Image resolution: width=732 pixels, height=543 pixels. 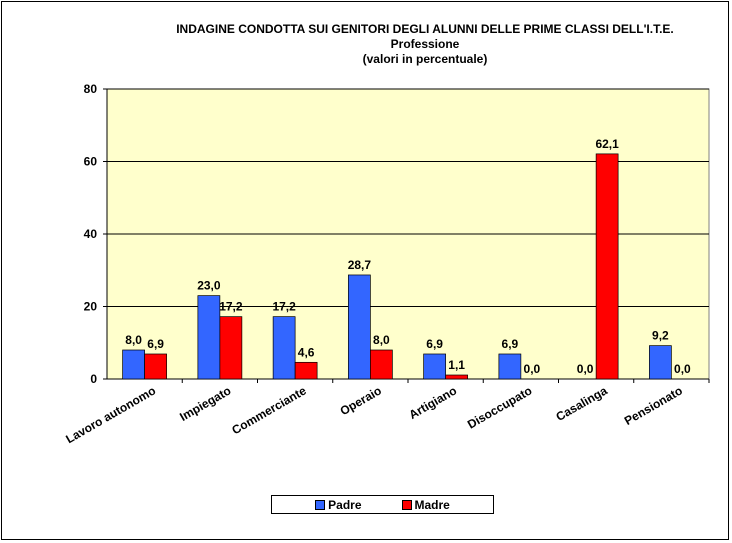 What do you see at coordinates (381, 340) in the screenshot?
I see `data-label-madre: 8,0` at bounding box center [381, 340].